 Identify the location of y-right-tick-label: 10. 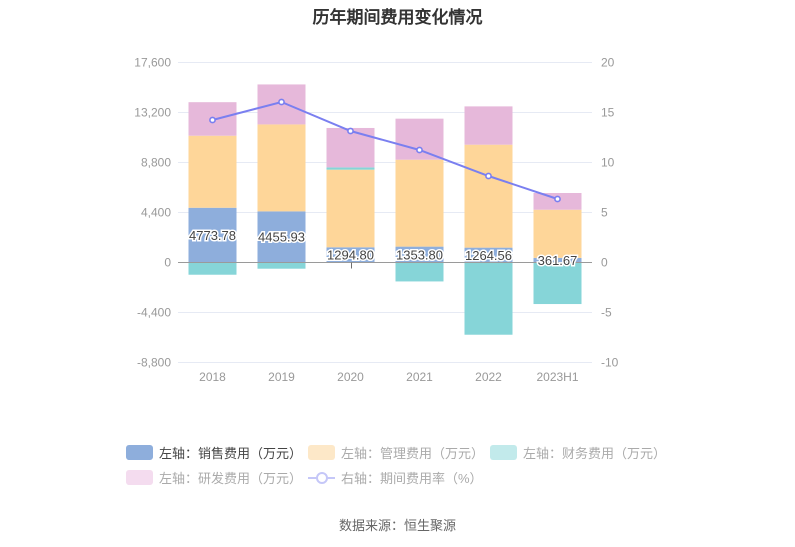
(608, 163).